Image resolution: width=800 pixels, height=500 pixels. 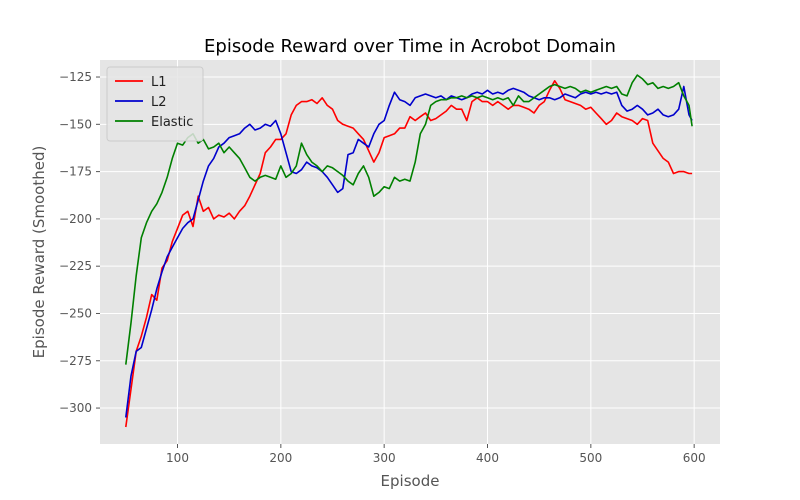 I want to click on legend-label-l2: L2, so click(x=159, y=102).